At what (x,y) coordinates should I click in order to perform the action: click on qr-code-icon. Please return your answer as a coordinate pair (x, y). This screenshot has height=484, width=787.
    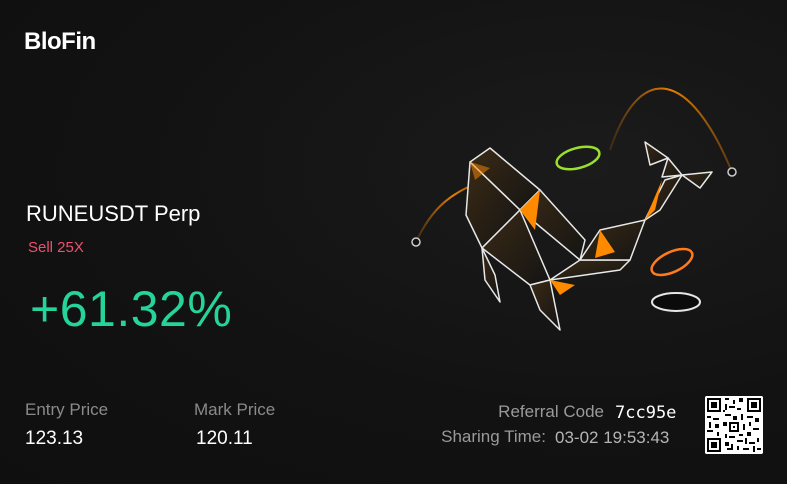
    Looking at the image, I should click on (734, 425).